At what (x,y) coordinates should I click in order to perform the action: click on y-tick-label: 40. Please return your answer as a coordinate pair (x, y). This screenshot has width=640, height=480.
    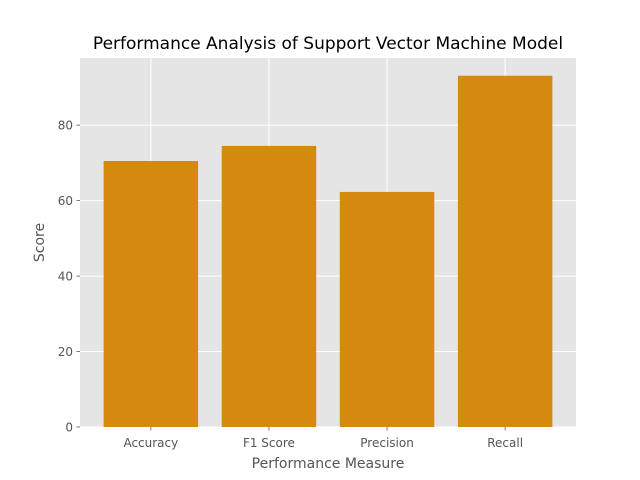
    Looking at the image, I should click on (65, 277).